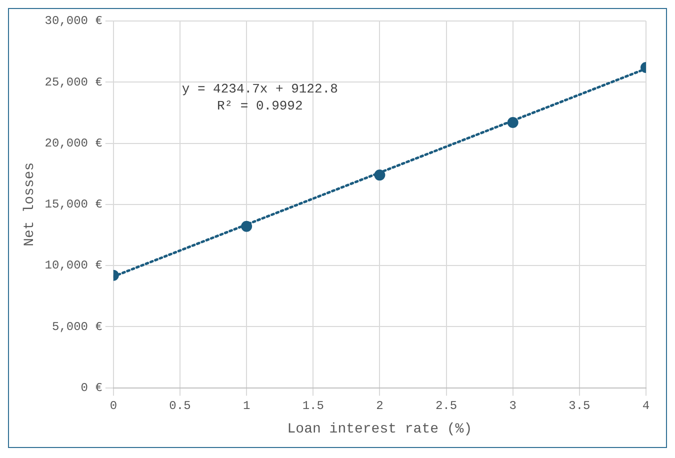 Image resolution: width=675 pixels, height=458 pixels. I want to click on y-tick-label: 25,000 €, so click(73, 82).